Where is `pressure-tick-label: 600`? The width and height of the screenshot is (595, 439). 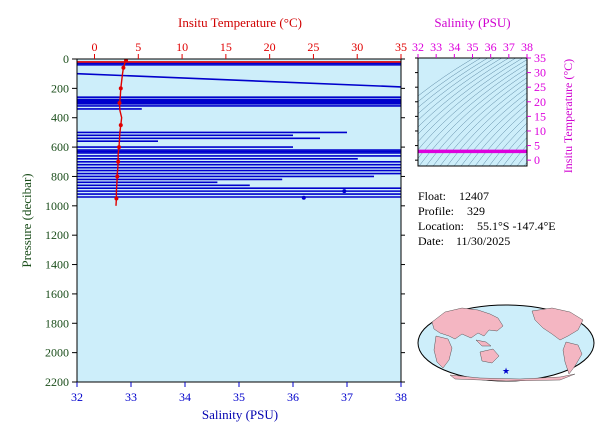 pressure-tick-label: 600 is located at coordinates (60, 147).